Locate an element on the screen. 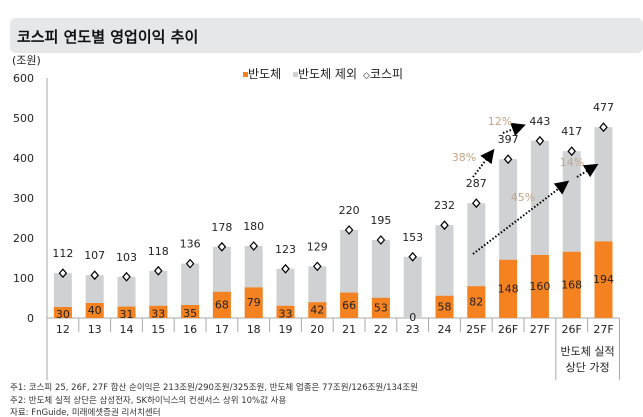 Image resolution: width=643 pixels, height=417 pixels. data-label-semi: 53 is located at coordinates (381, 307).